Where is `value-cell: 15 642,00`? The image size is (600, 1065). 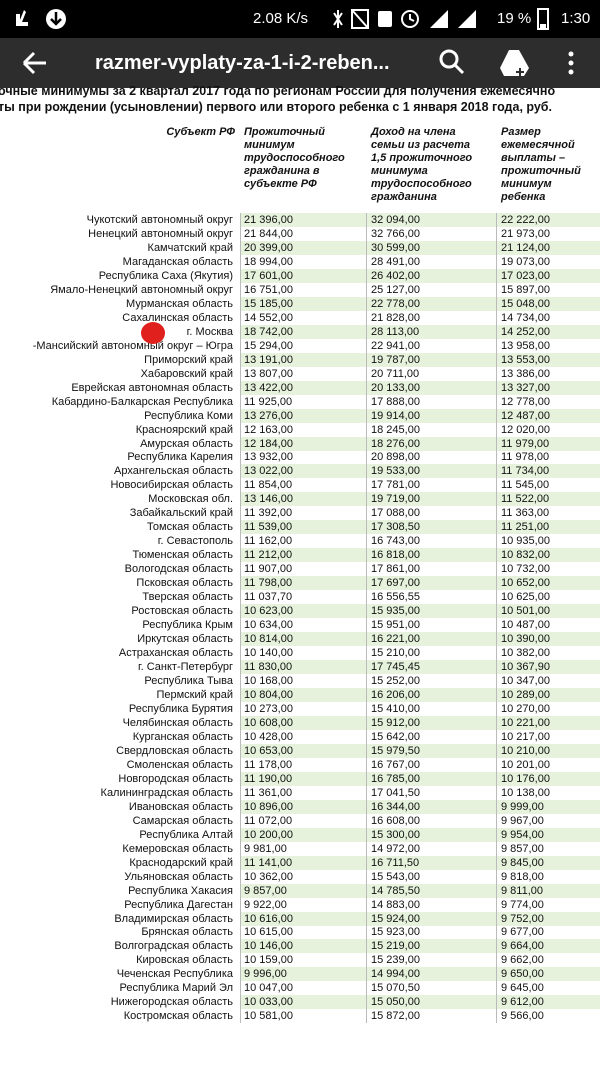 value-cell: 15 642,00 is located at coordinates (431, 736).